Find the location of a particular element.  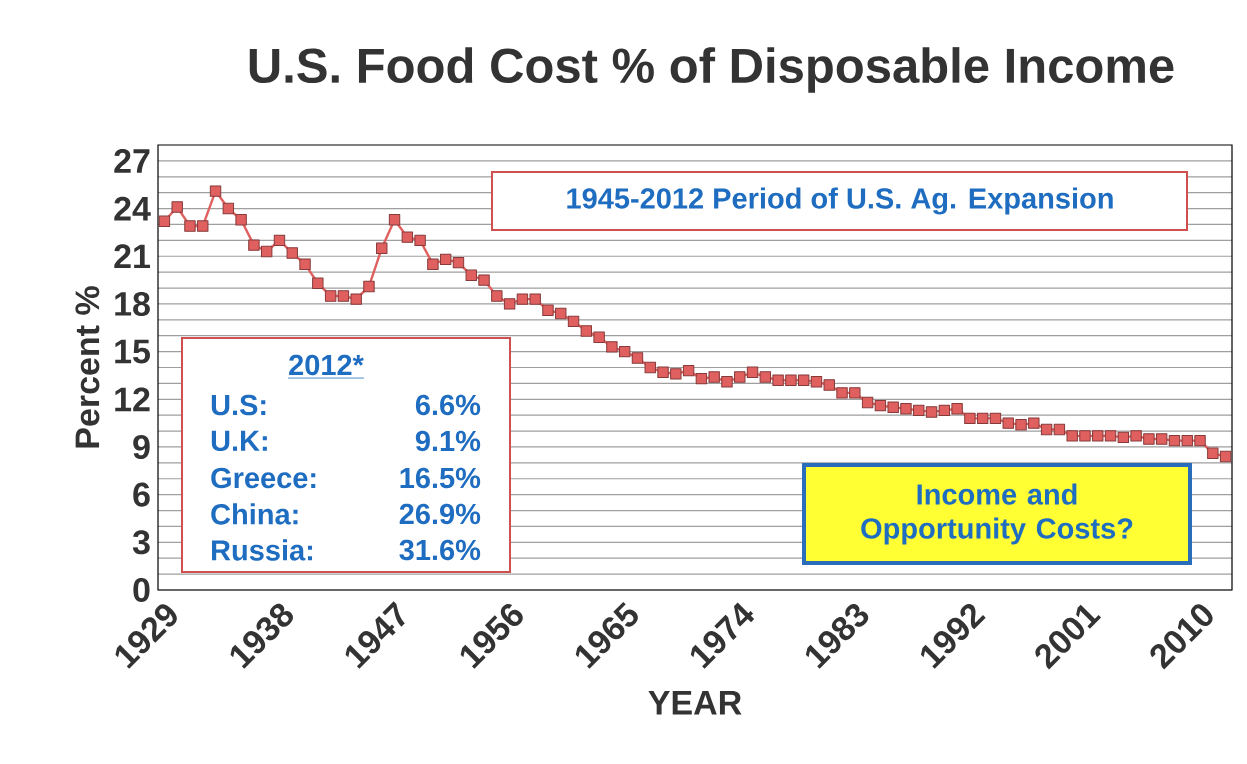

annotation: Greece: is located at coordinates (263, 478).